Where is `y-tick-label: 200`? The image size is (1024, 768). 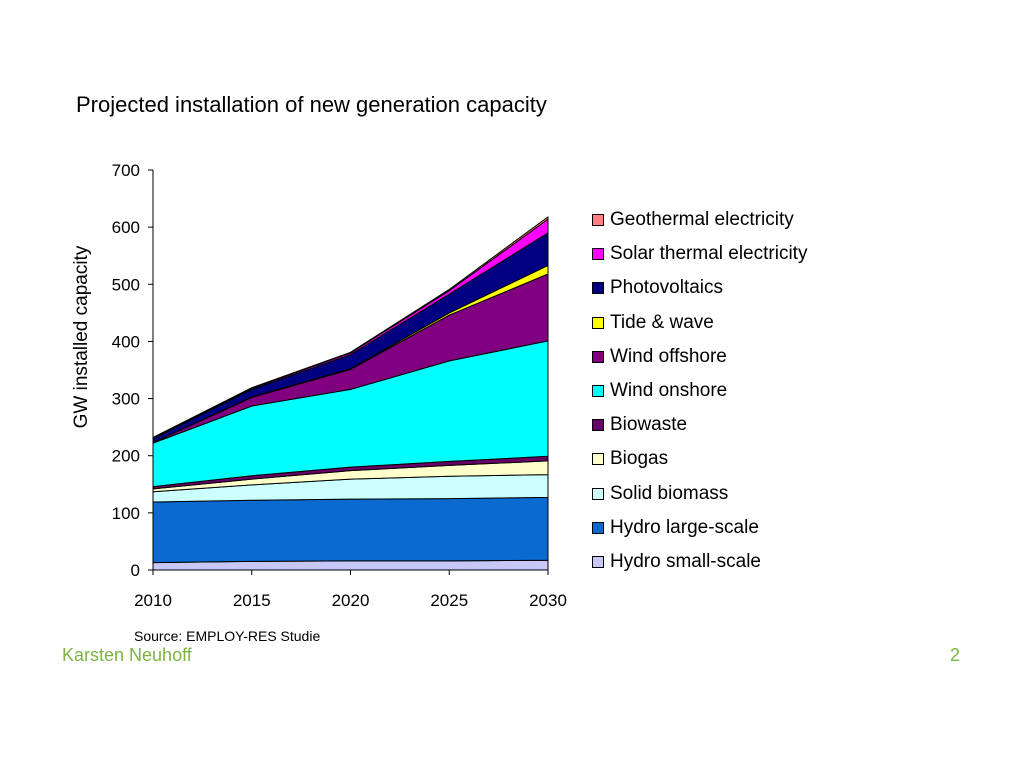
y-tick-label: 200 is located at coordinates (126, 456).